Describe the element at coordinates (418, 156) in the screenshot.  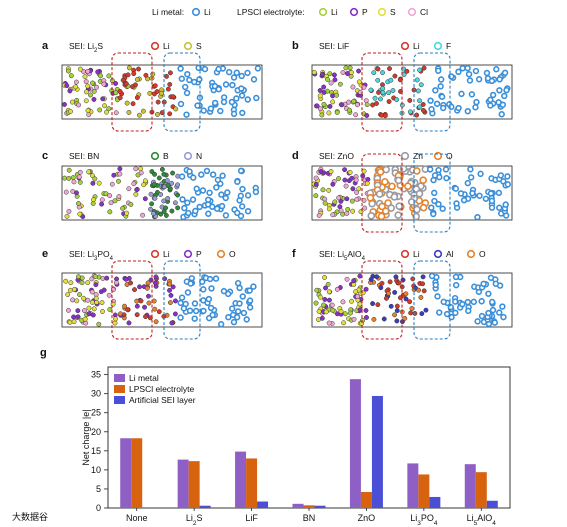
I see `sei-atom-label: Zn` at that location.